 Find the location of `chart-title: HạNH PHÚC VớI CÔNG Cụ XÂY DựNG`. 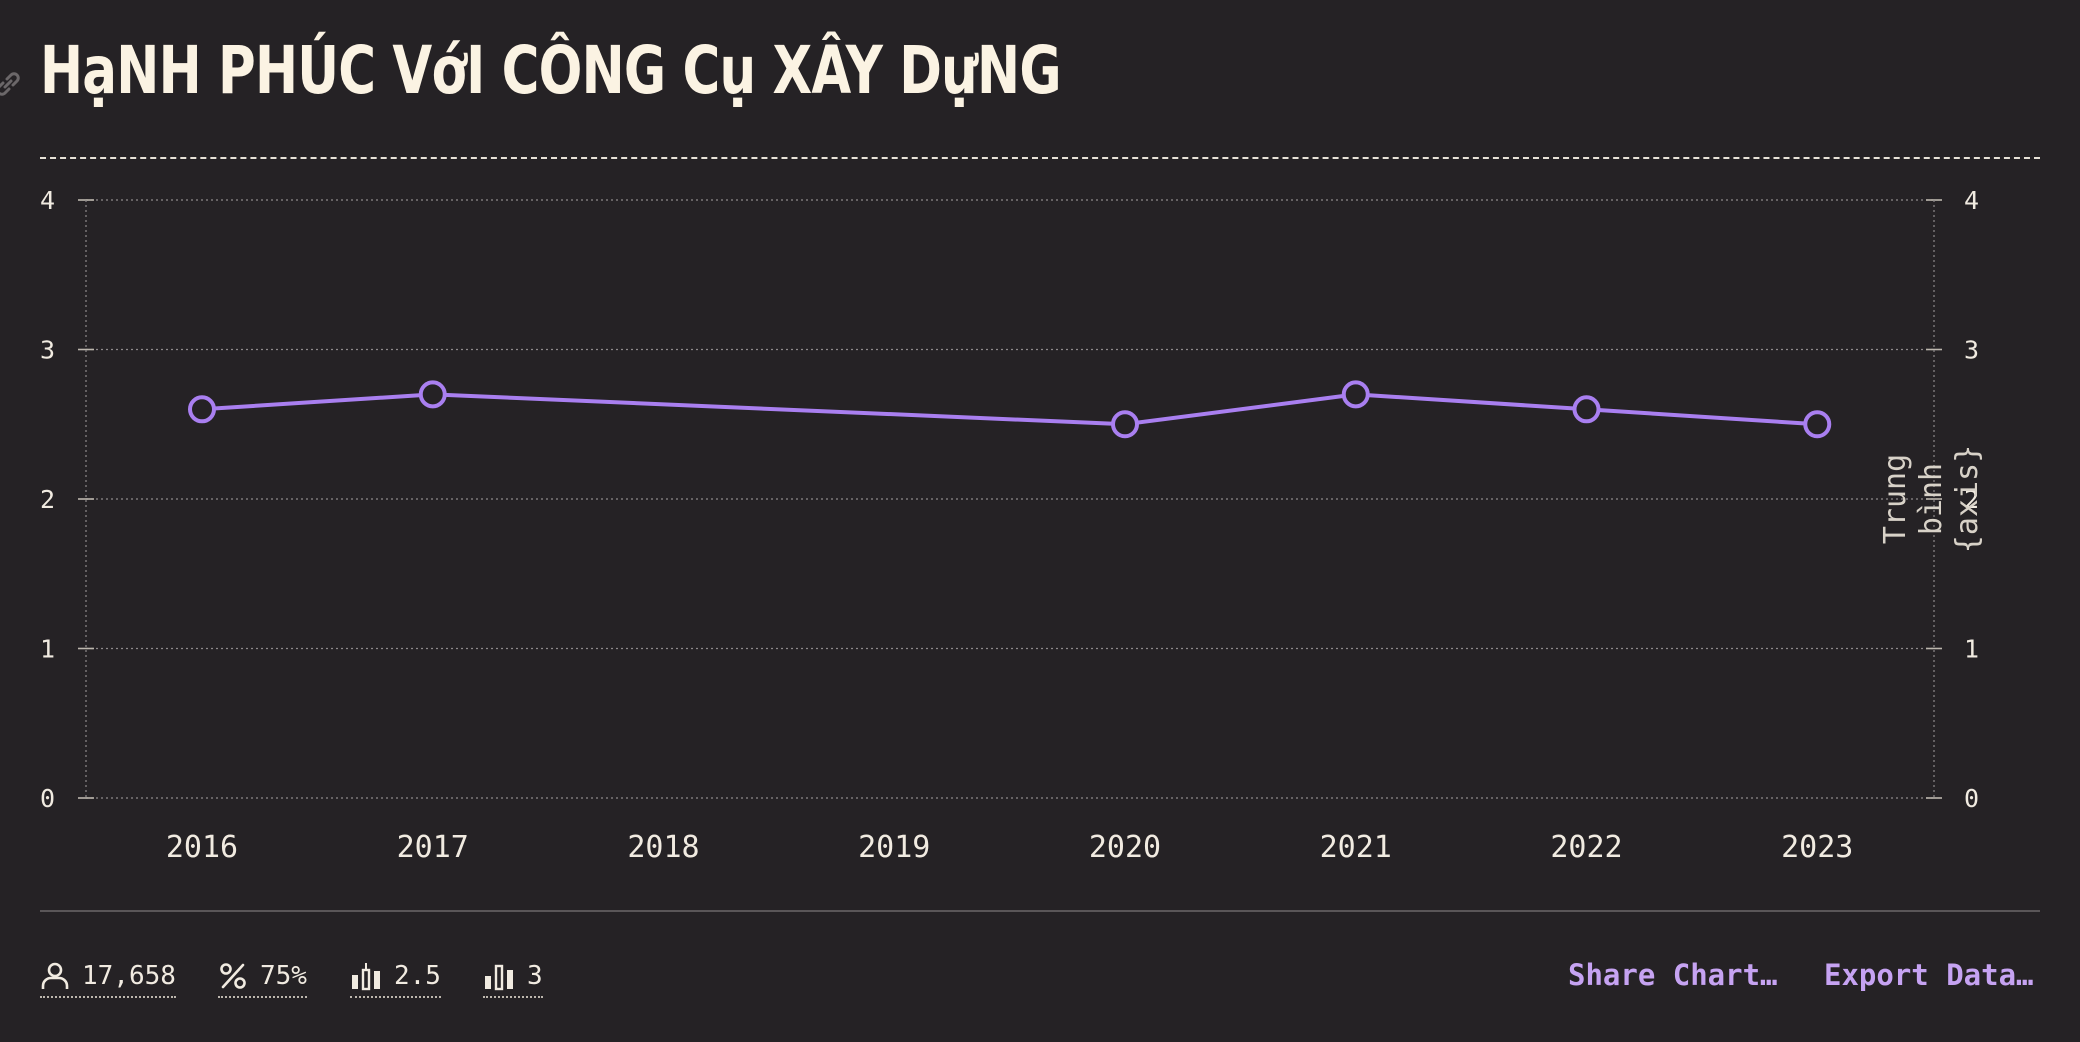

chart-title: HạNH PHÚC VớI CÔNG Cụ XÂY DựNG is located at coordinates (551, 70).